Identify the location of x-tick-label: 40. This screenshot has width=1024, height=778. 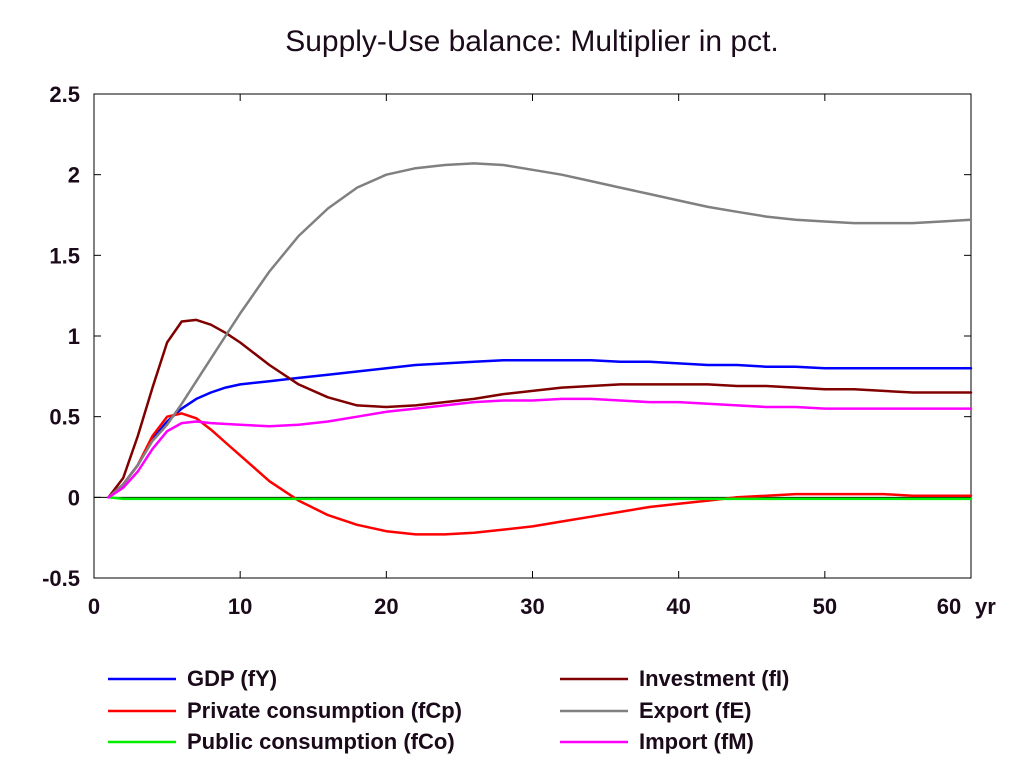
(678, 606).